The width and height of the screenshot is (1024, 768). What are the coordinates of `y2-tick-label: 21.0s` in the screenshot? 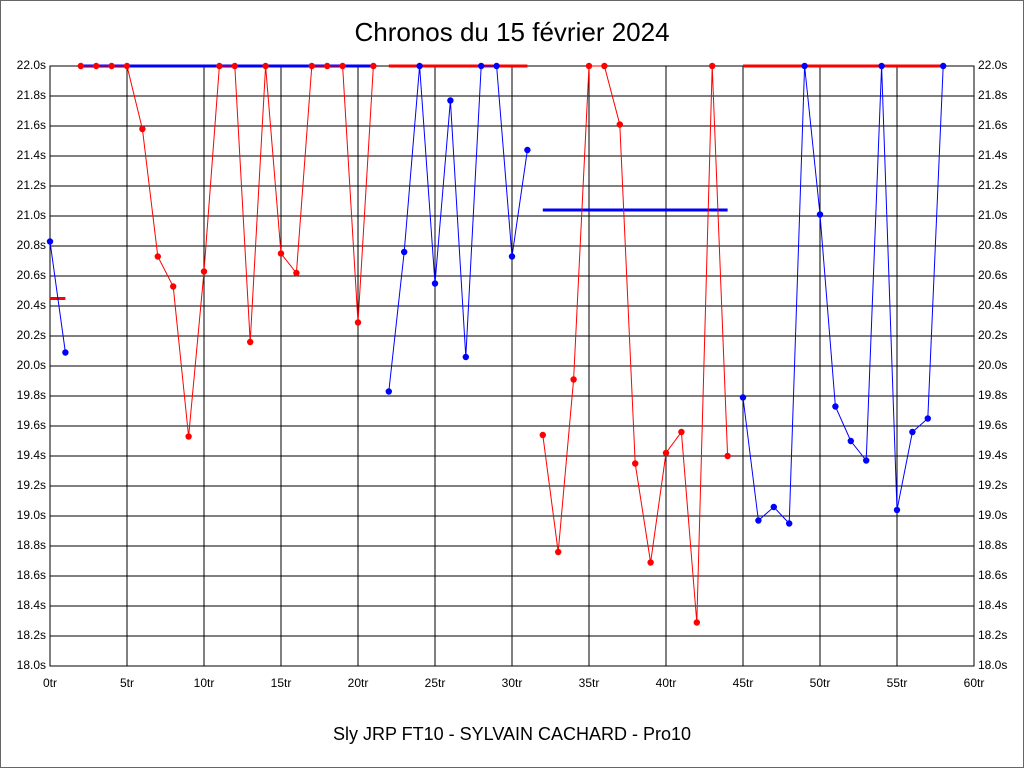 It's located at (992, 215).